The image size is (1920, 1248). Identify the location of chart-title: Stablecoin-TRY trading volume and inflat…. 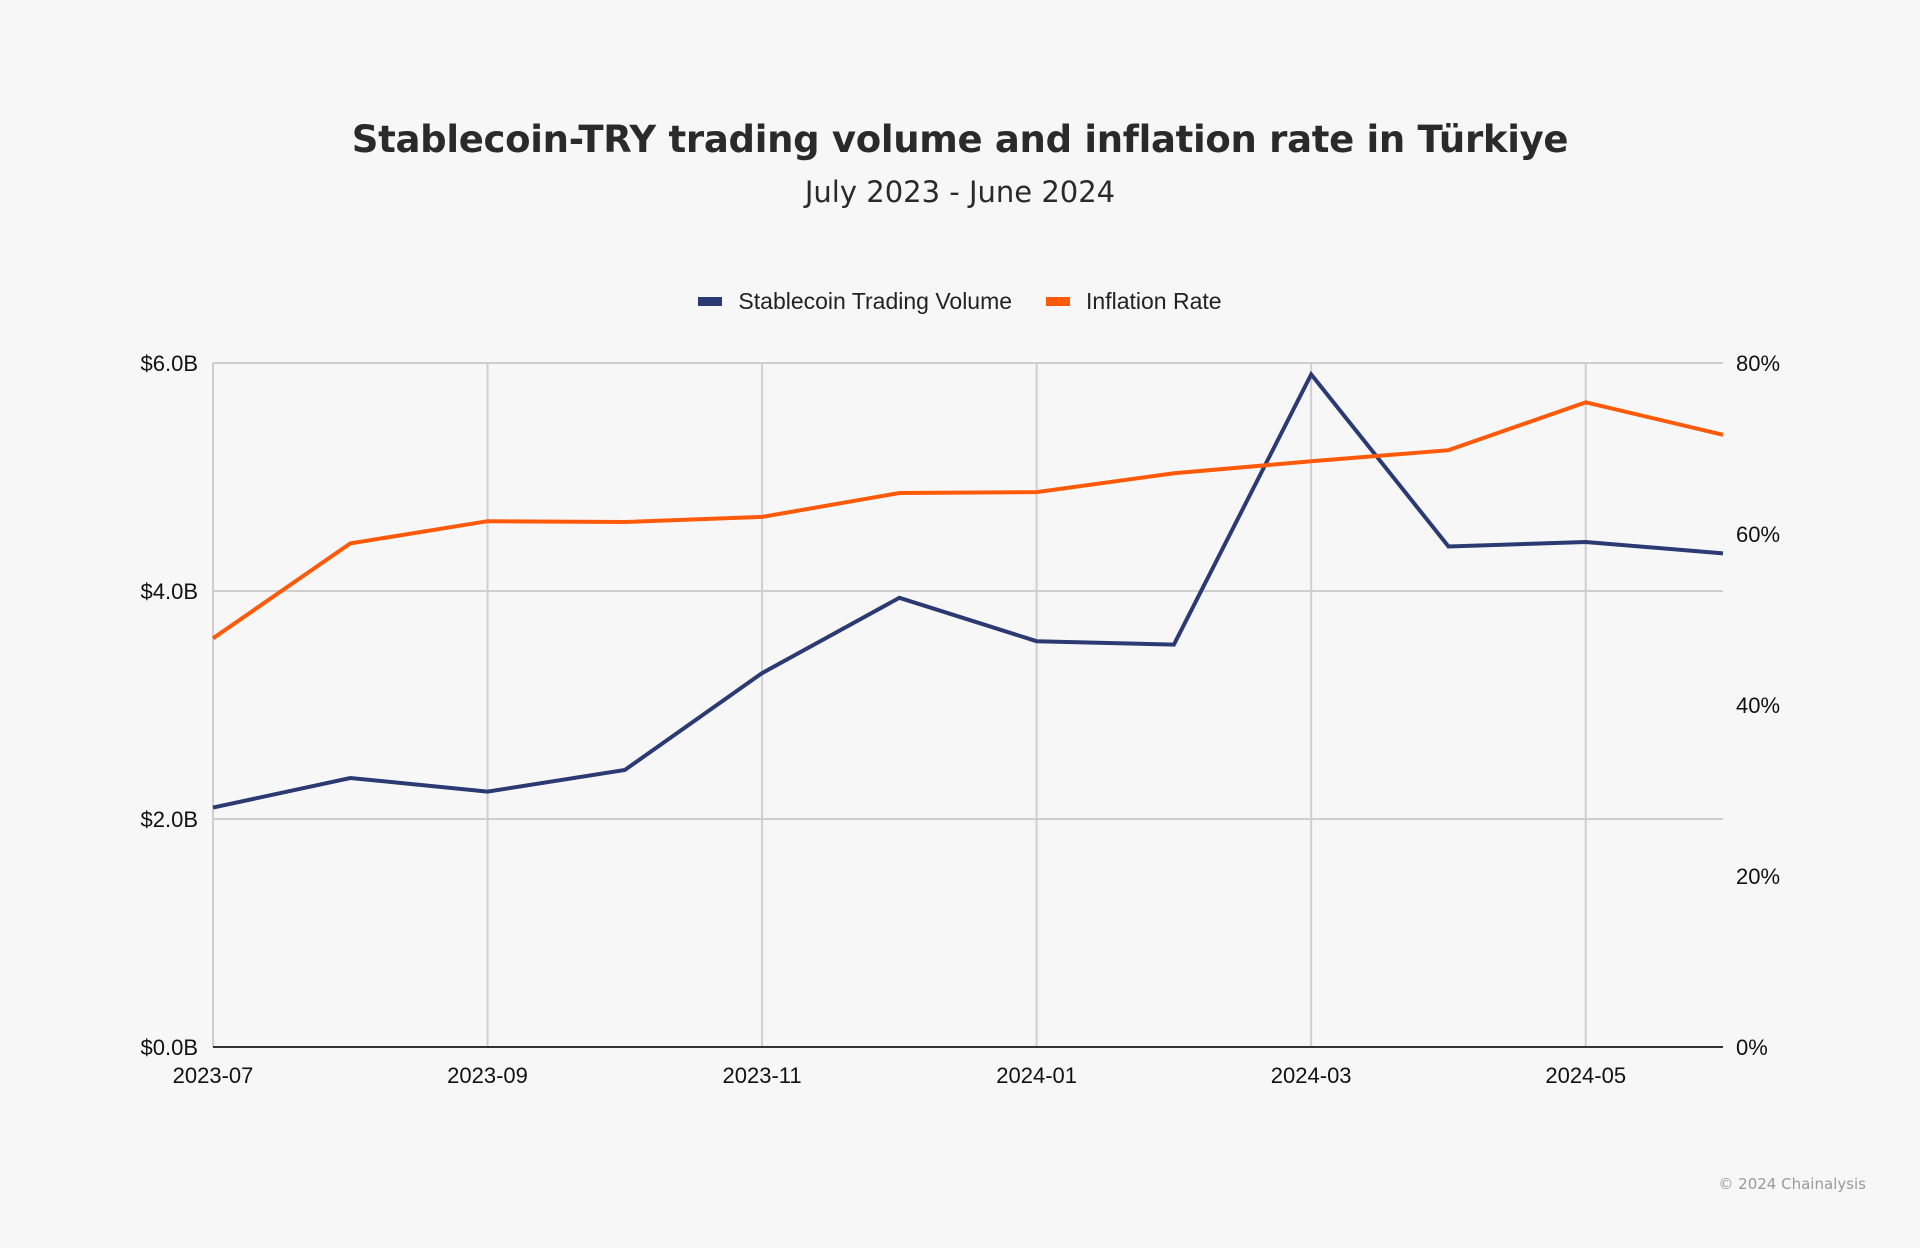
(960, 139).